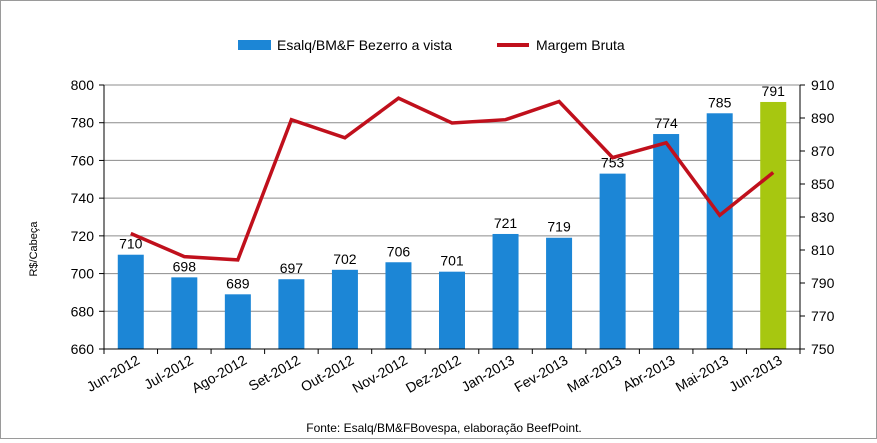 The width and height of the screenshot is (877, 443). Describe the element at coordinates (113, 373) in the screenshot. I see `x-tick-label: Jun-2012` at that location.